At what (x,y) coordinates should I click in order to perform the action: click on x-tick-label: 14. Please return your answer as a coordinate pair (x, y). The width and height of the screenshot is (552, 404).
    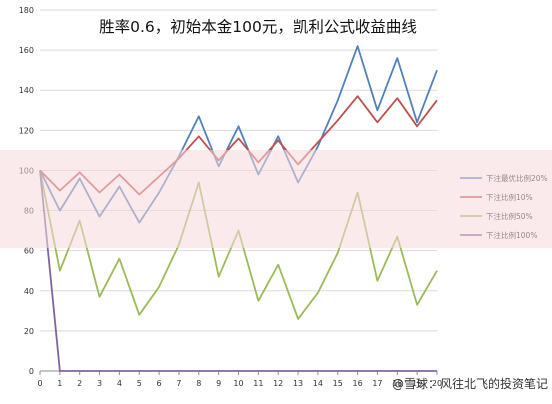
    Looking at the image, I should click on (318, 383).